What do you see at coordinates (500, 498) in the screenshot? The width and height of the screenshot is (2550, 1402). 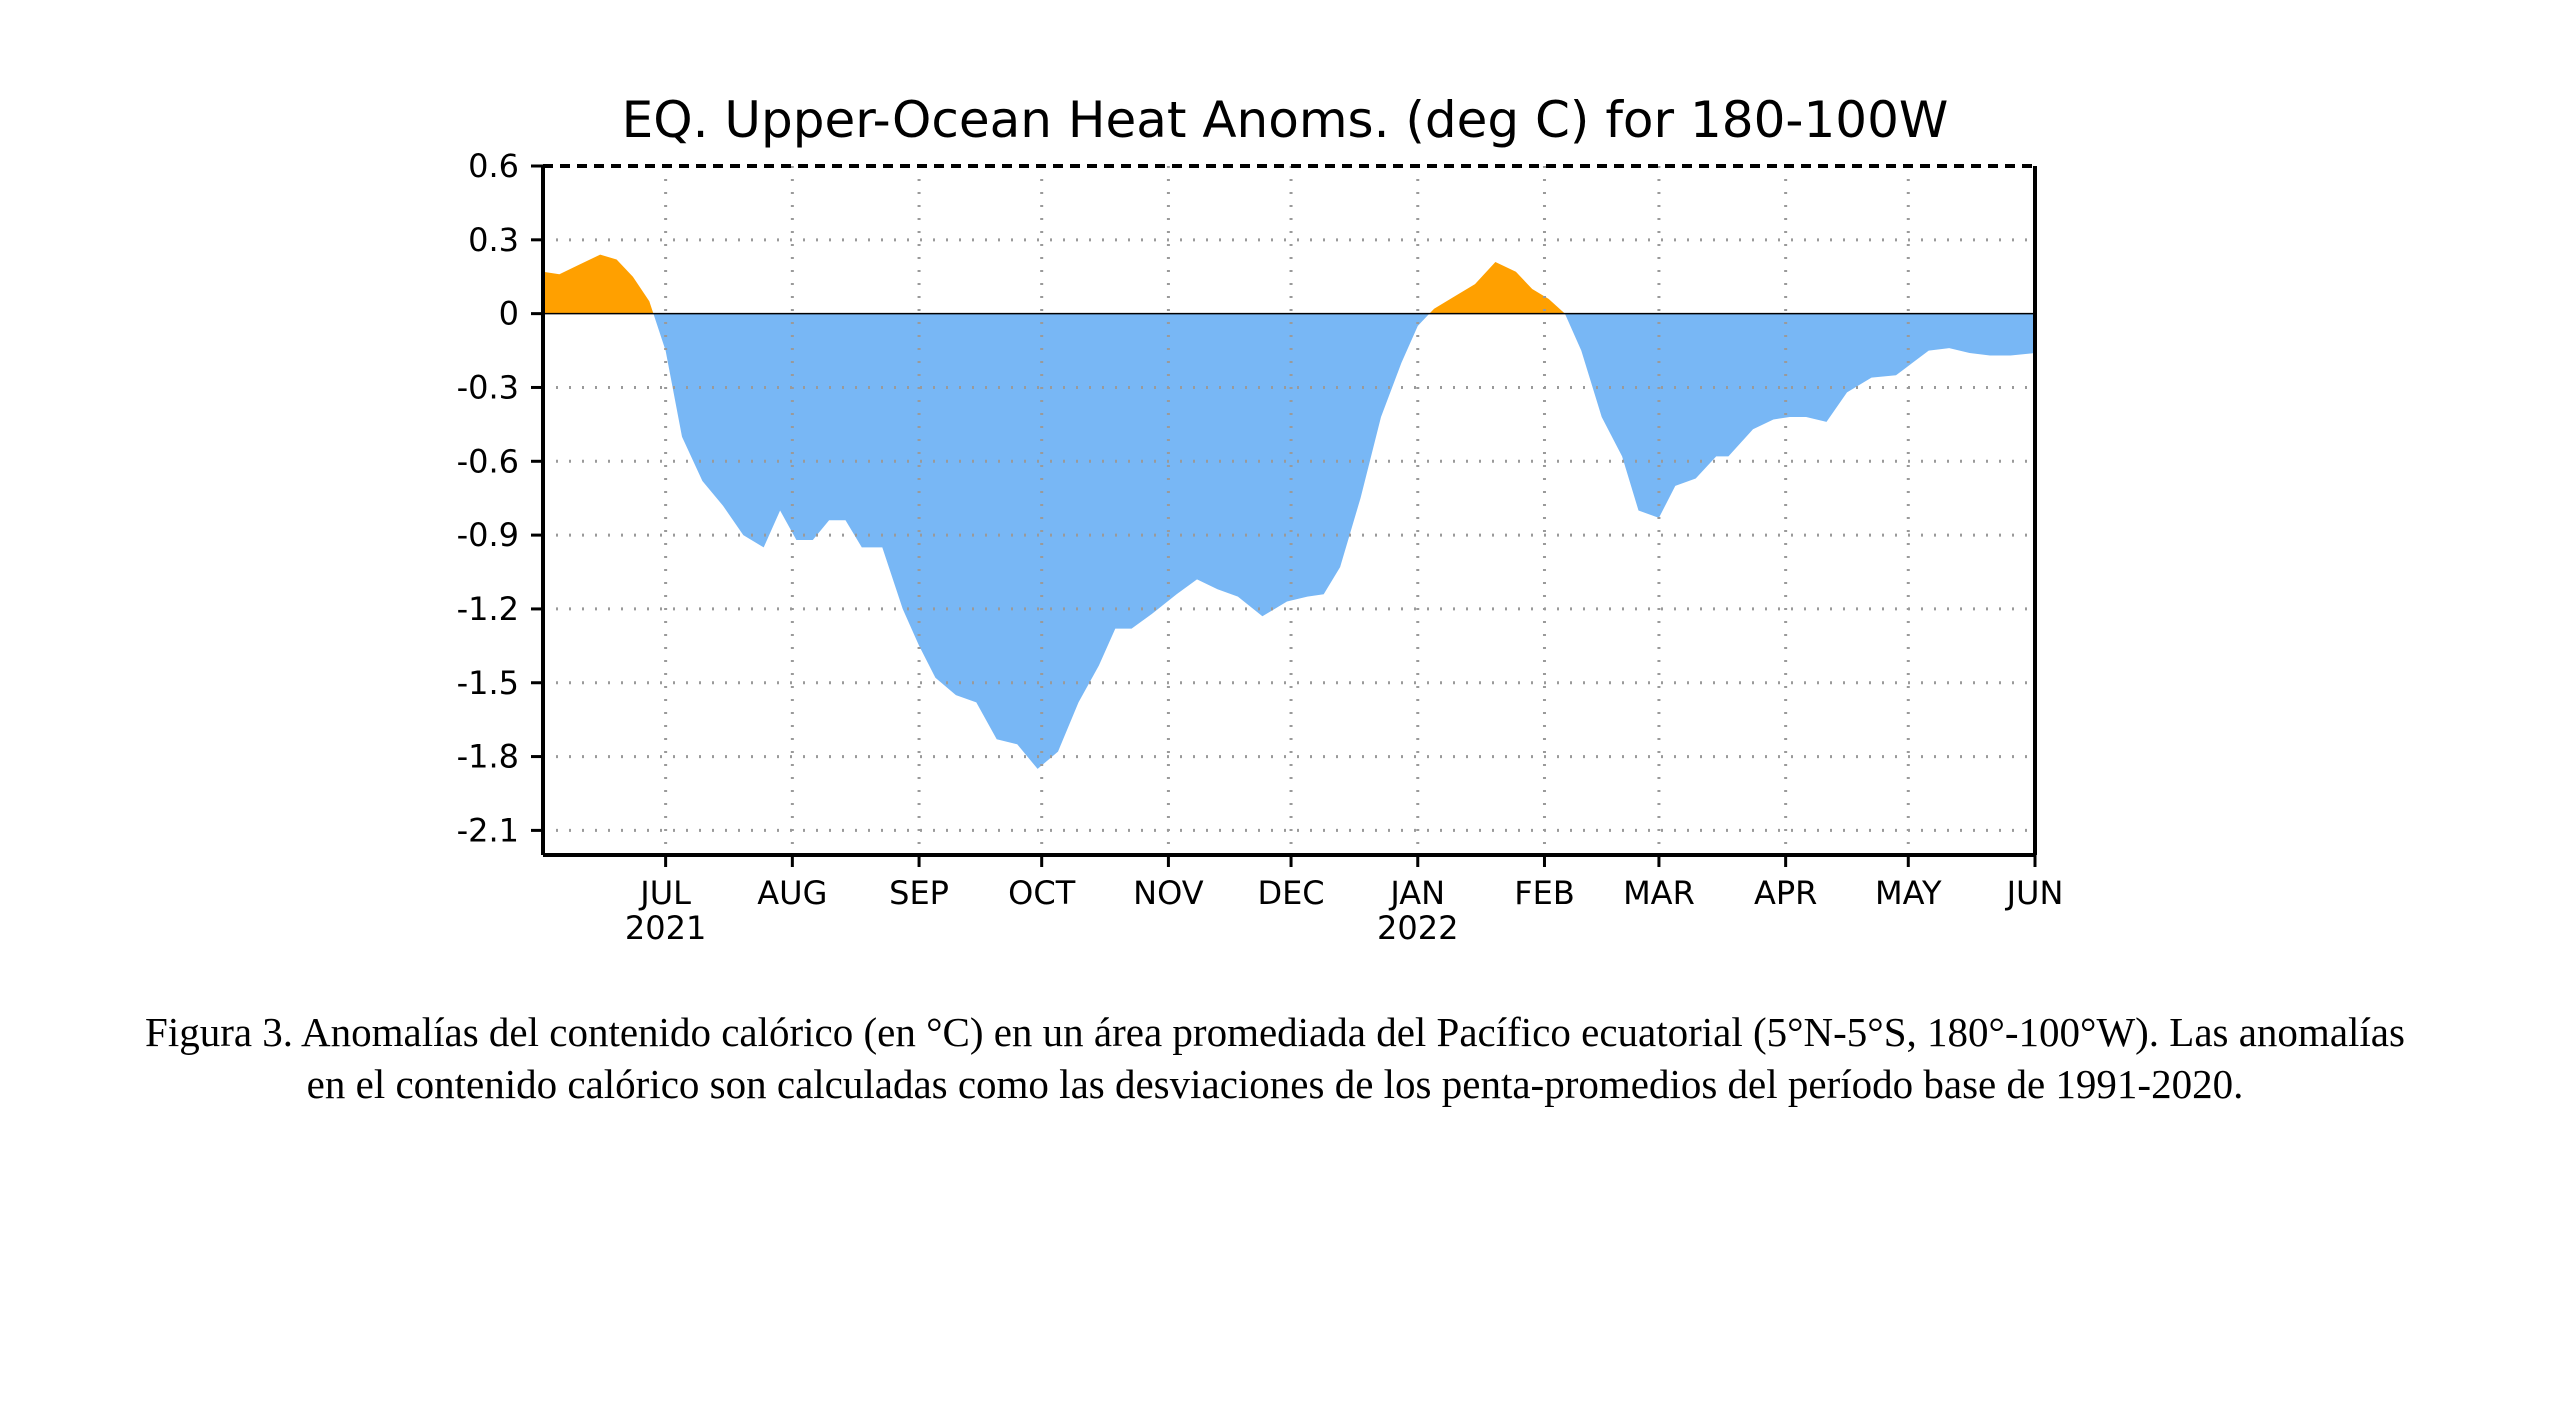 I see `y-axis-ticks: 0.6 0.3 0 -0.3 -0.6 -0.9 -1.2 -1.5 -1.8 -2.1` at bounding box center [500, 498].